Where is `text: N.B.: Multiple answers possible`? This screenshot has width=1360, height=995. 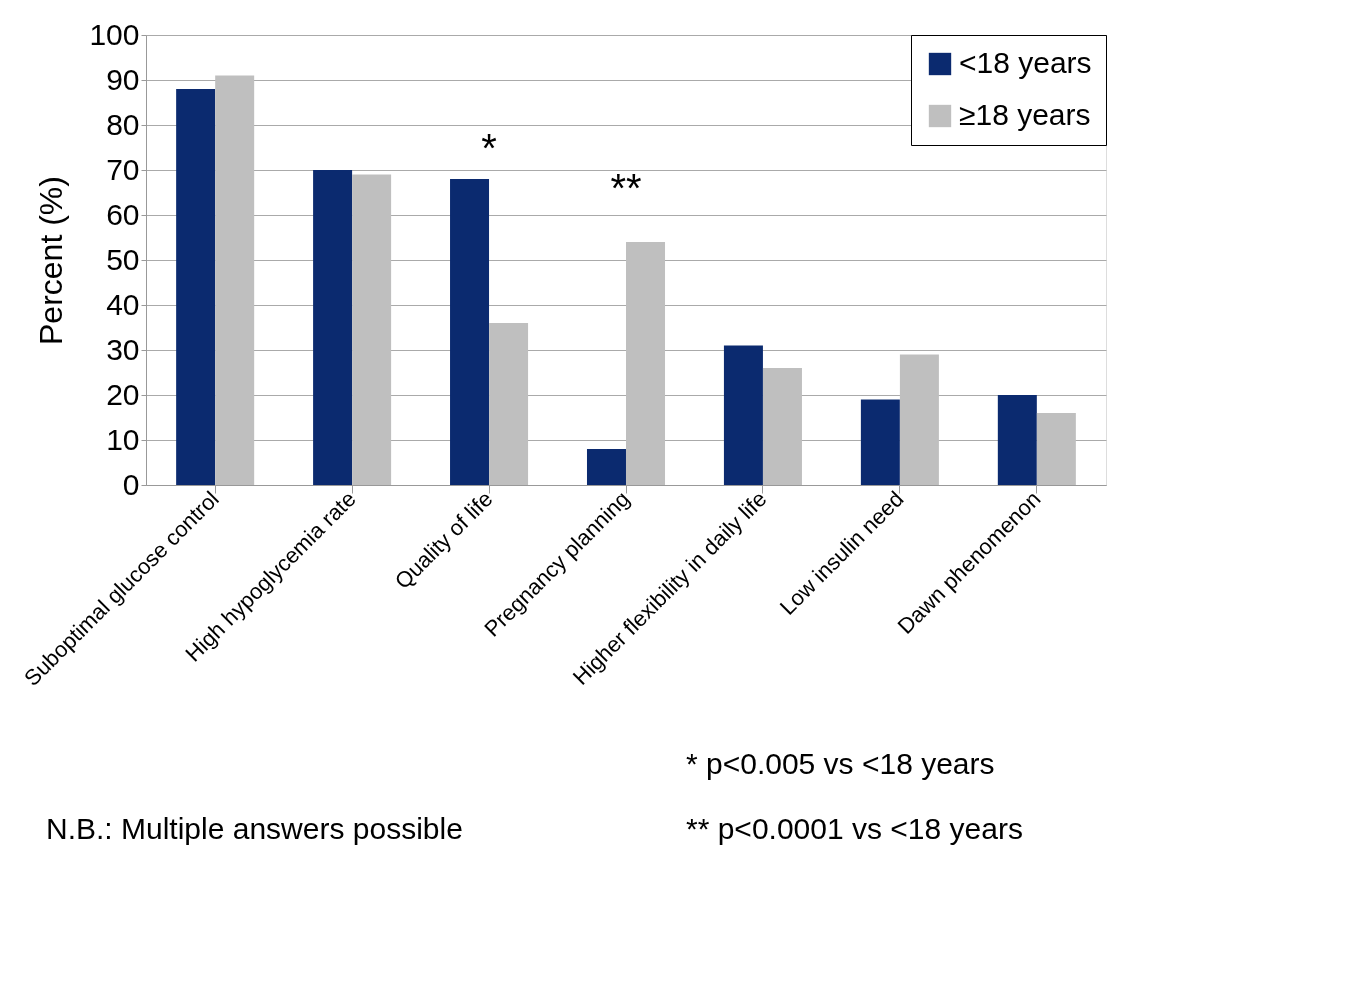
text: N.B.: Multiple answers possible is located at coordinates (254, 828).